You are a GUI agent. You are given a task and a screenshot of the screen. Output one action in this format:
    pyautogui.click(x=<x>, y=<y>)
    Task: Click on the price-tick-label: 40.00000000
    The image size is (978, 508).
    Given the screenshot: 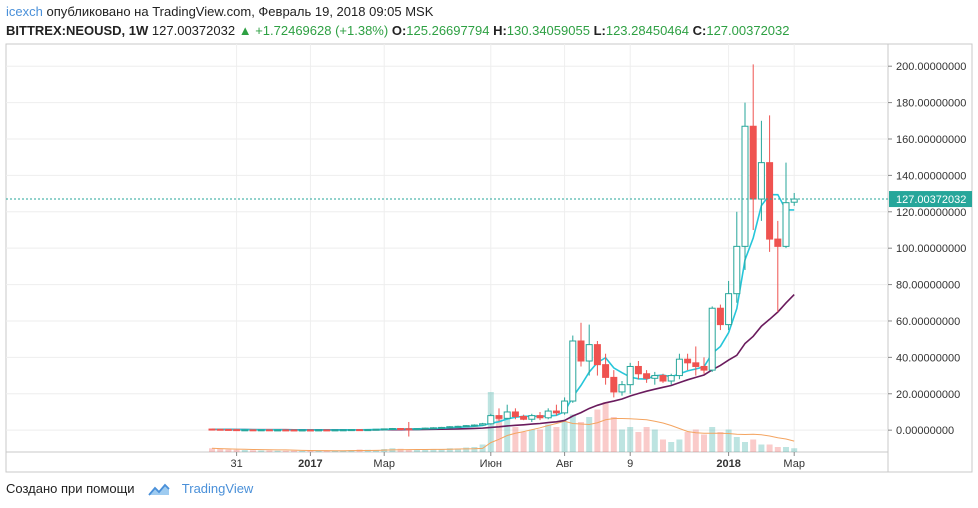 What is the action you would take?
    pyautogui.click(x=928, y=358)
    